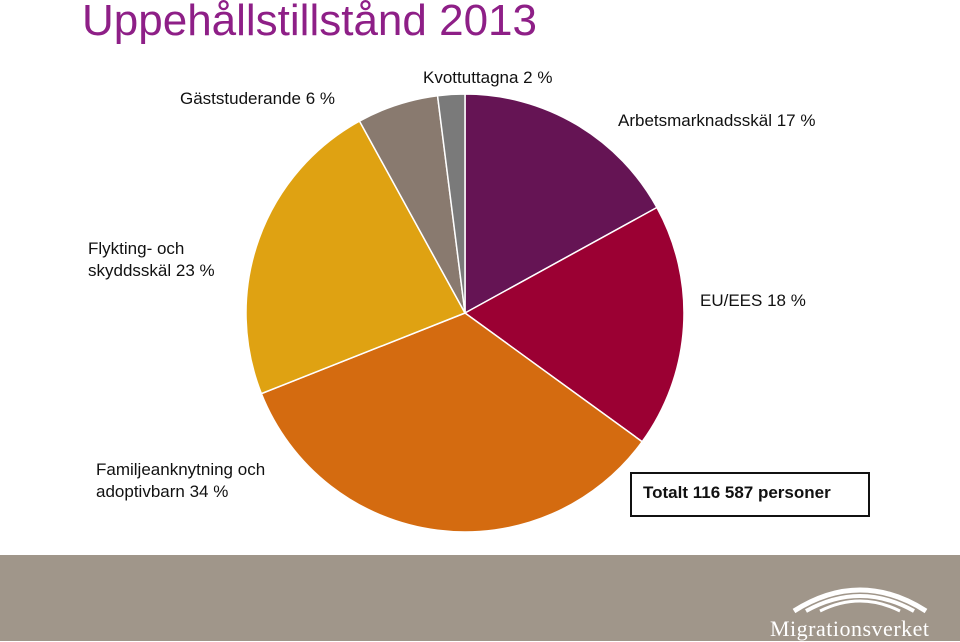 This screenshot has height=642, width=960. Describe the element at coordinates (850, 628) in the screenshot. I see `migrationsverket-logo-text: Migrationsverket` at that location.